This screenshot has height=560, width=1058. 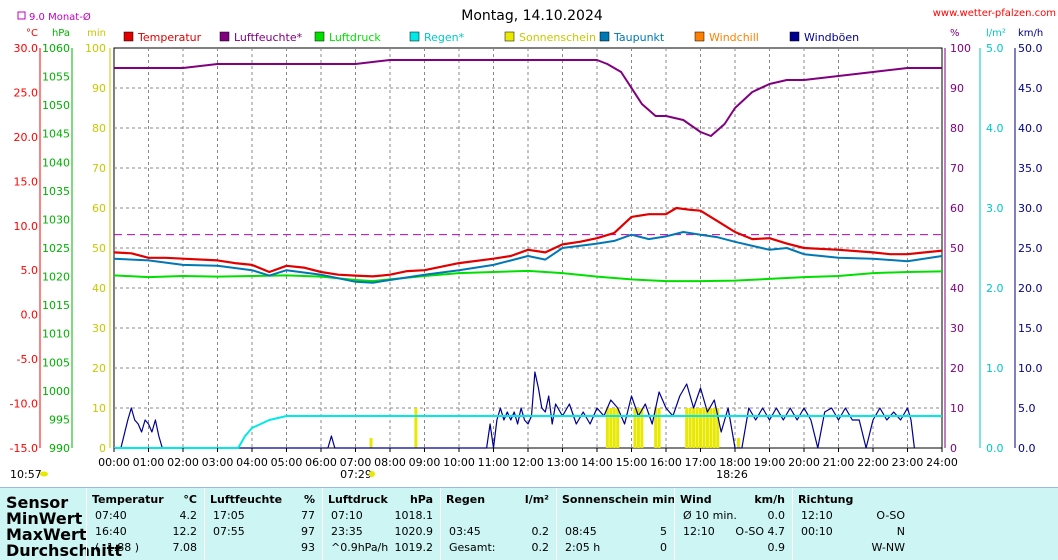 What do you see at coordinates (321, 462) in the screenshot?
I see `x-tick-label: 06:00` at bounding box center [321, 462].